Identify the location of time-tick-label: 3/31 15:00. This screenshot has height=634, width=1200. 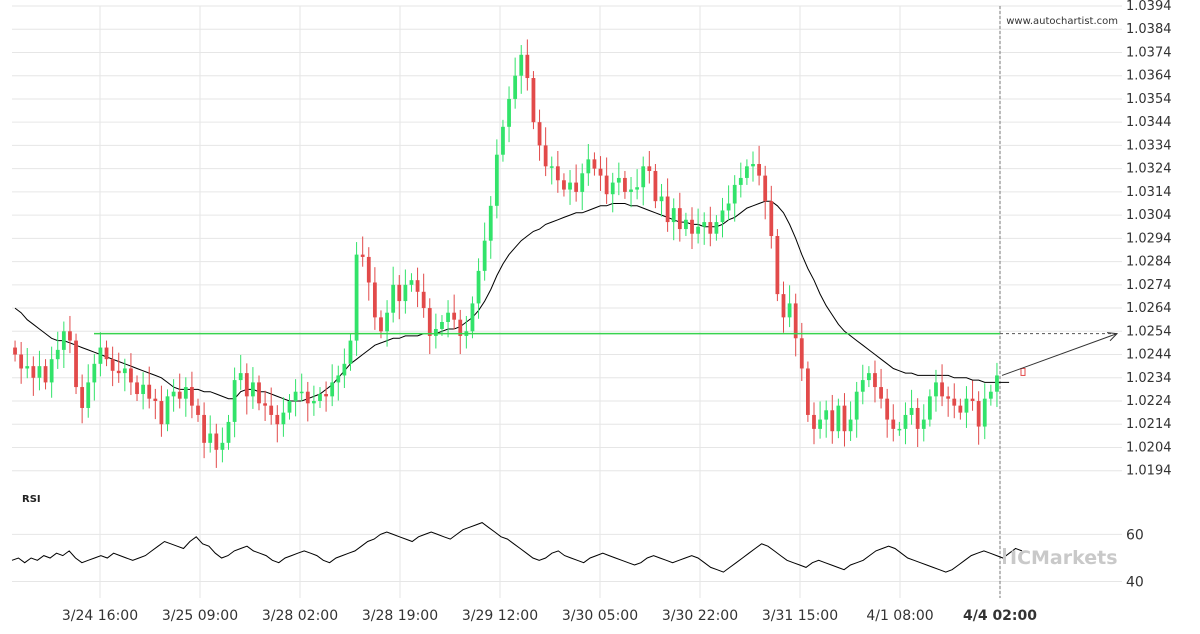
(800, 616).